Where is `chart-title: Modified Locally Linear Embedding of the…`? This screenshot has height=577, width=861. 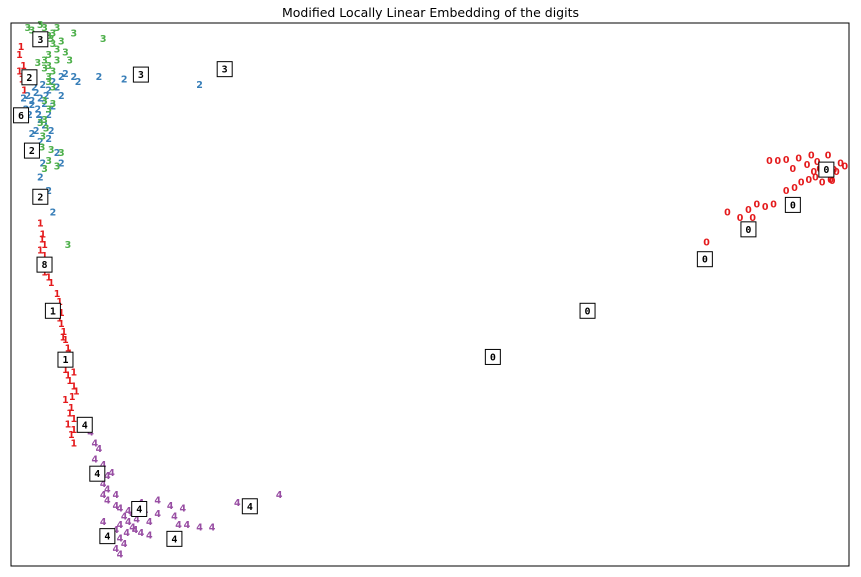 chart-title: Modified Locally Linear Embedding of the… is located at coordinates (430, 12).